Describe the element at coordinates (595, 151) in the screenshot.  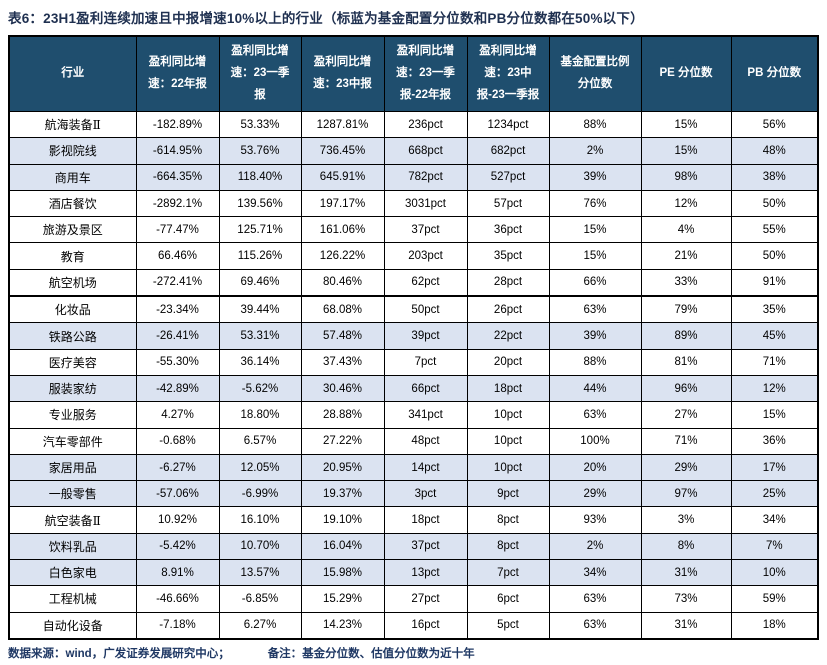
I see `value-cell: 2%` at that location.